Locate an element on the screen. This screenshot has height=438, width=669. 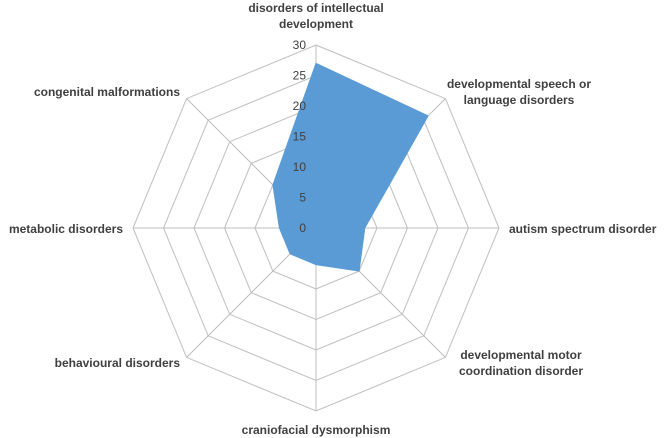
tick-label-0: 0 is located at coordinates (302, 228).